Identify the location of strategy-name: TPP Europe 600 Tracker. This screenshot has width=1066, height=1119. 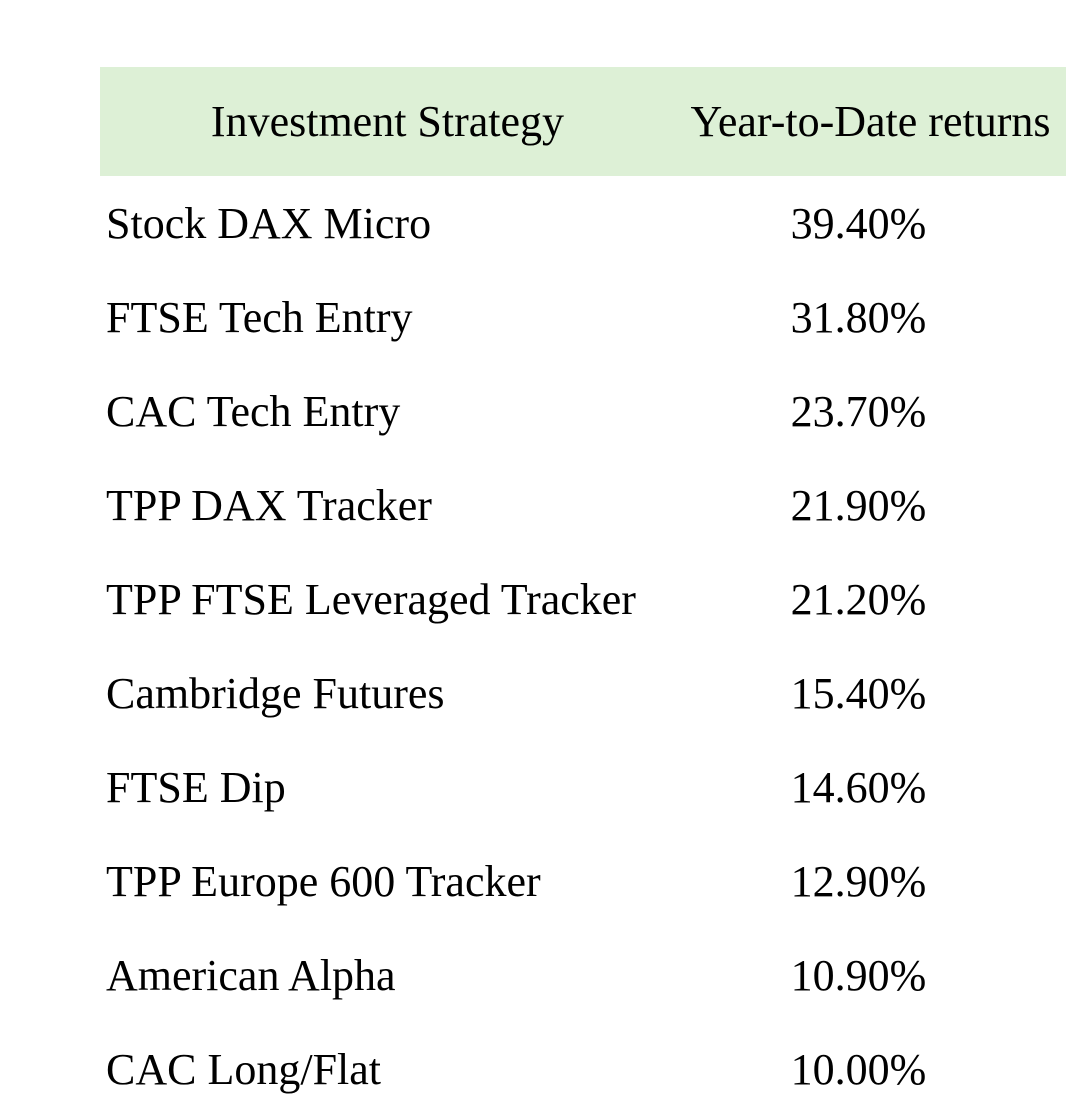
(323, 881).